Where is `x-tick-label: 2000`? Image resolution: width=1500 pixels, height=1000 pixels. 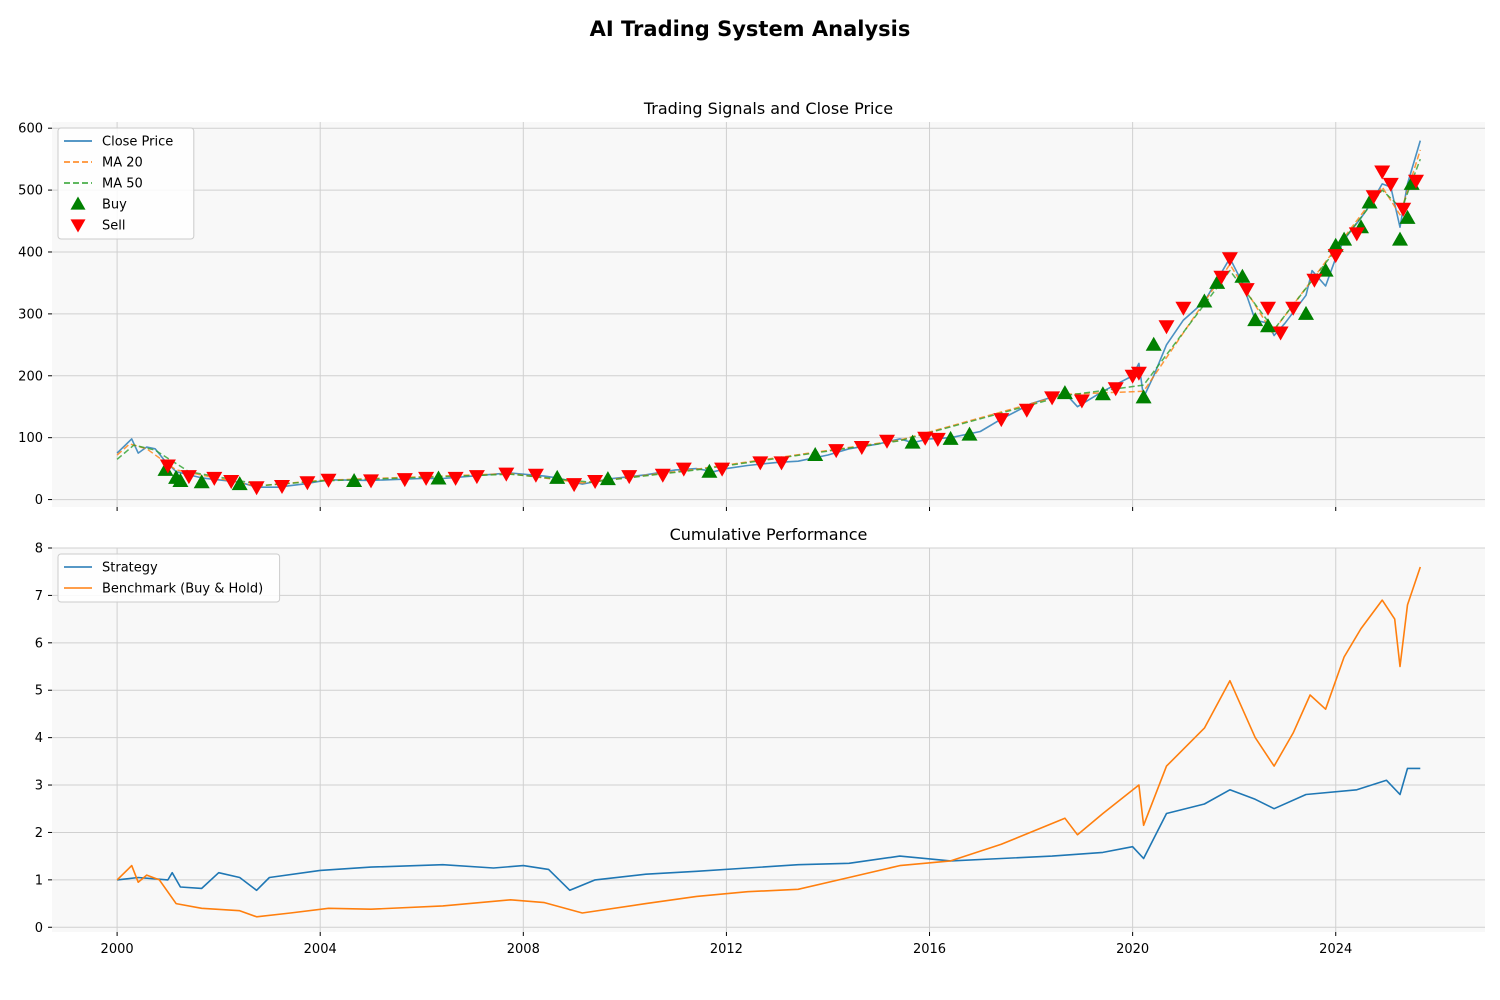 x-tick-label: 2000 is located at coordinates (117, 949).